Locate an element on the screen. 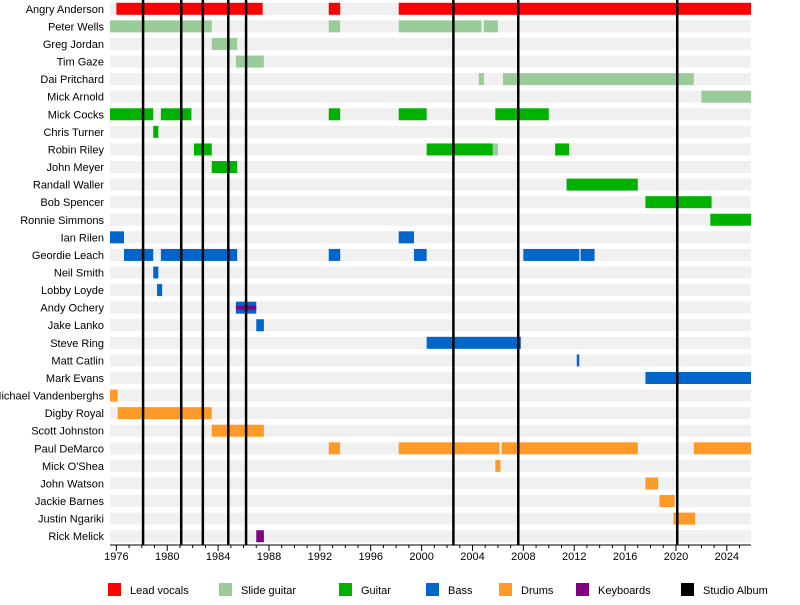 The width and height of the screenshot is (800, 605). member-label: Paul DeMarco is located at coordinates (69, 449).